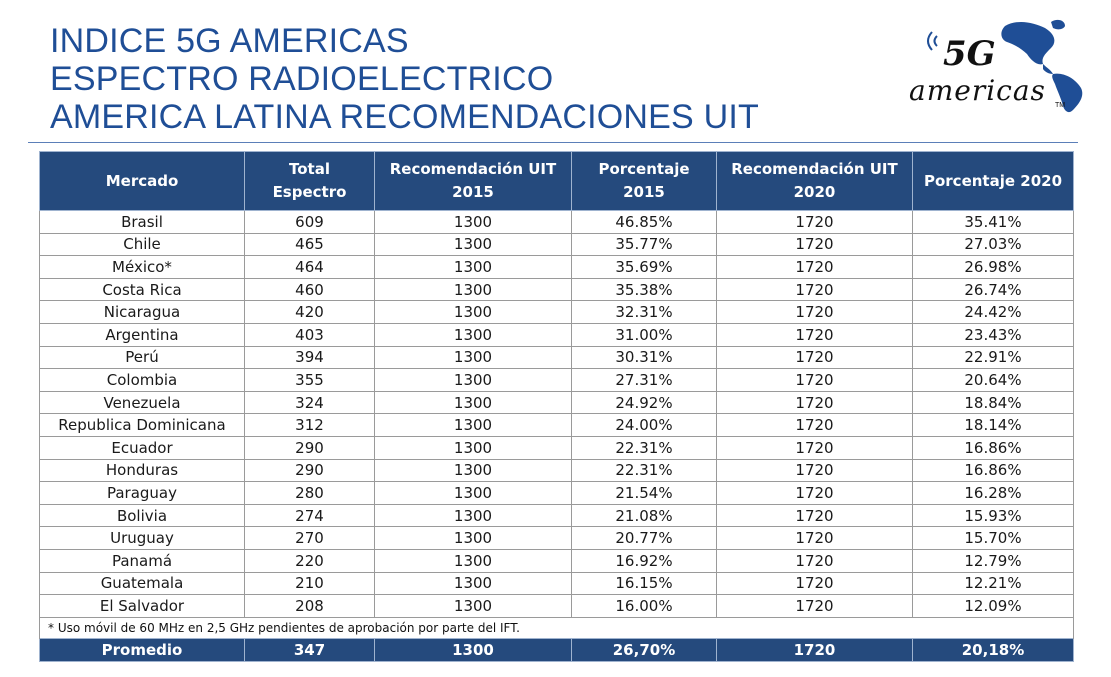 Image resolution: width=1111 pixels, height=677 pixels. I want to click on title-line-3: AMERICA LATINA RECOMENDACIONES UIT, so click(404, 117).